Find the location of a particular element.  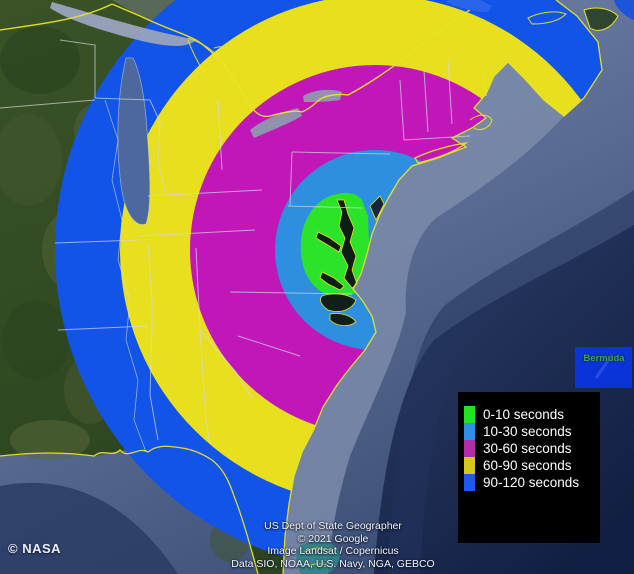

nasa-credit: © NASA is located at coordinates (35, 548).